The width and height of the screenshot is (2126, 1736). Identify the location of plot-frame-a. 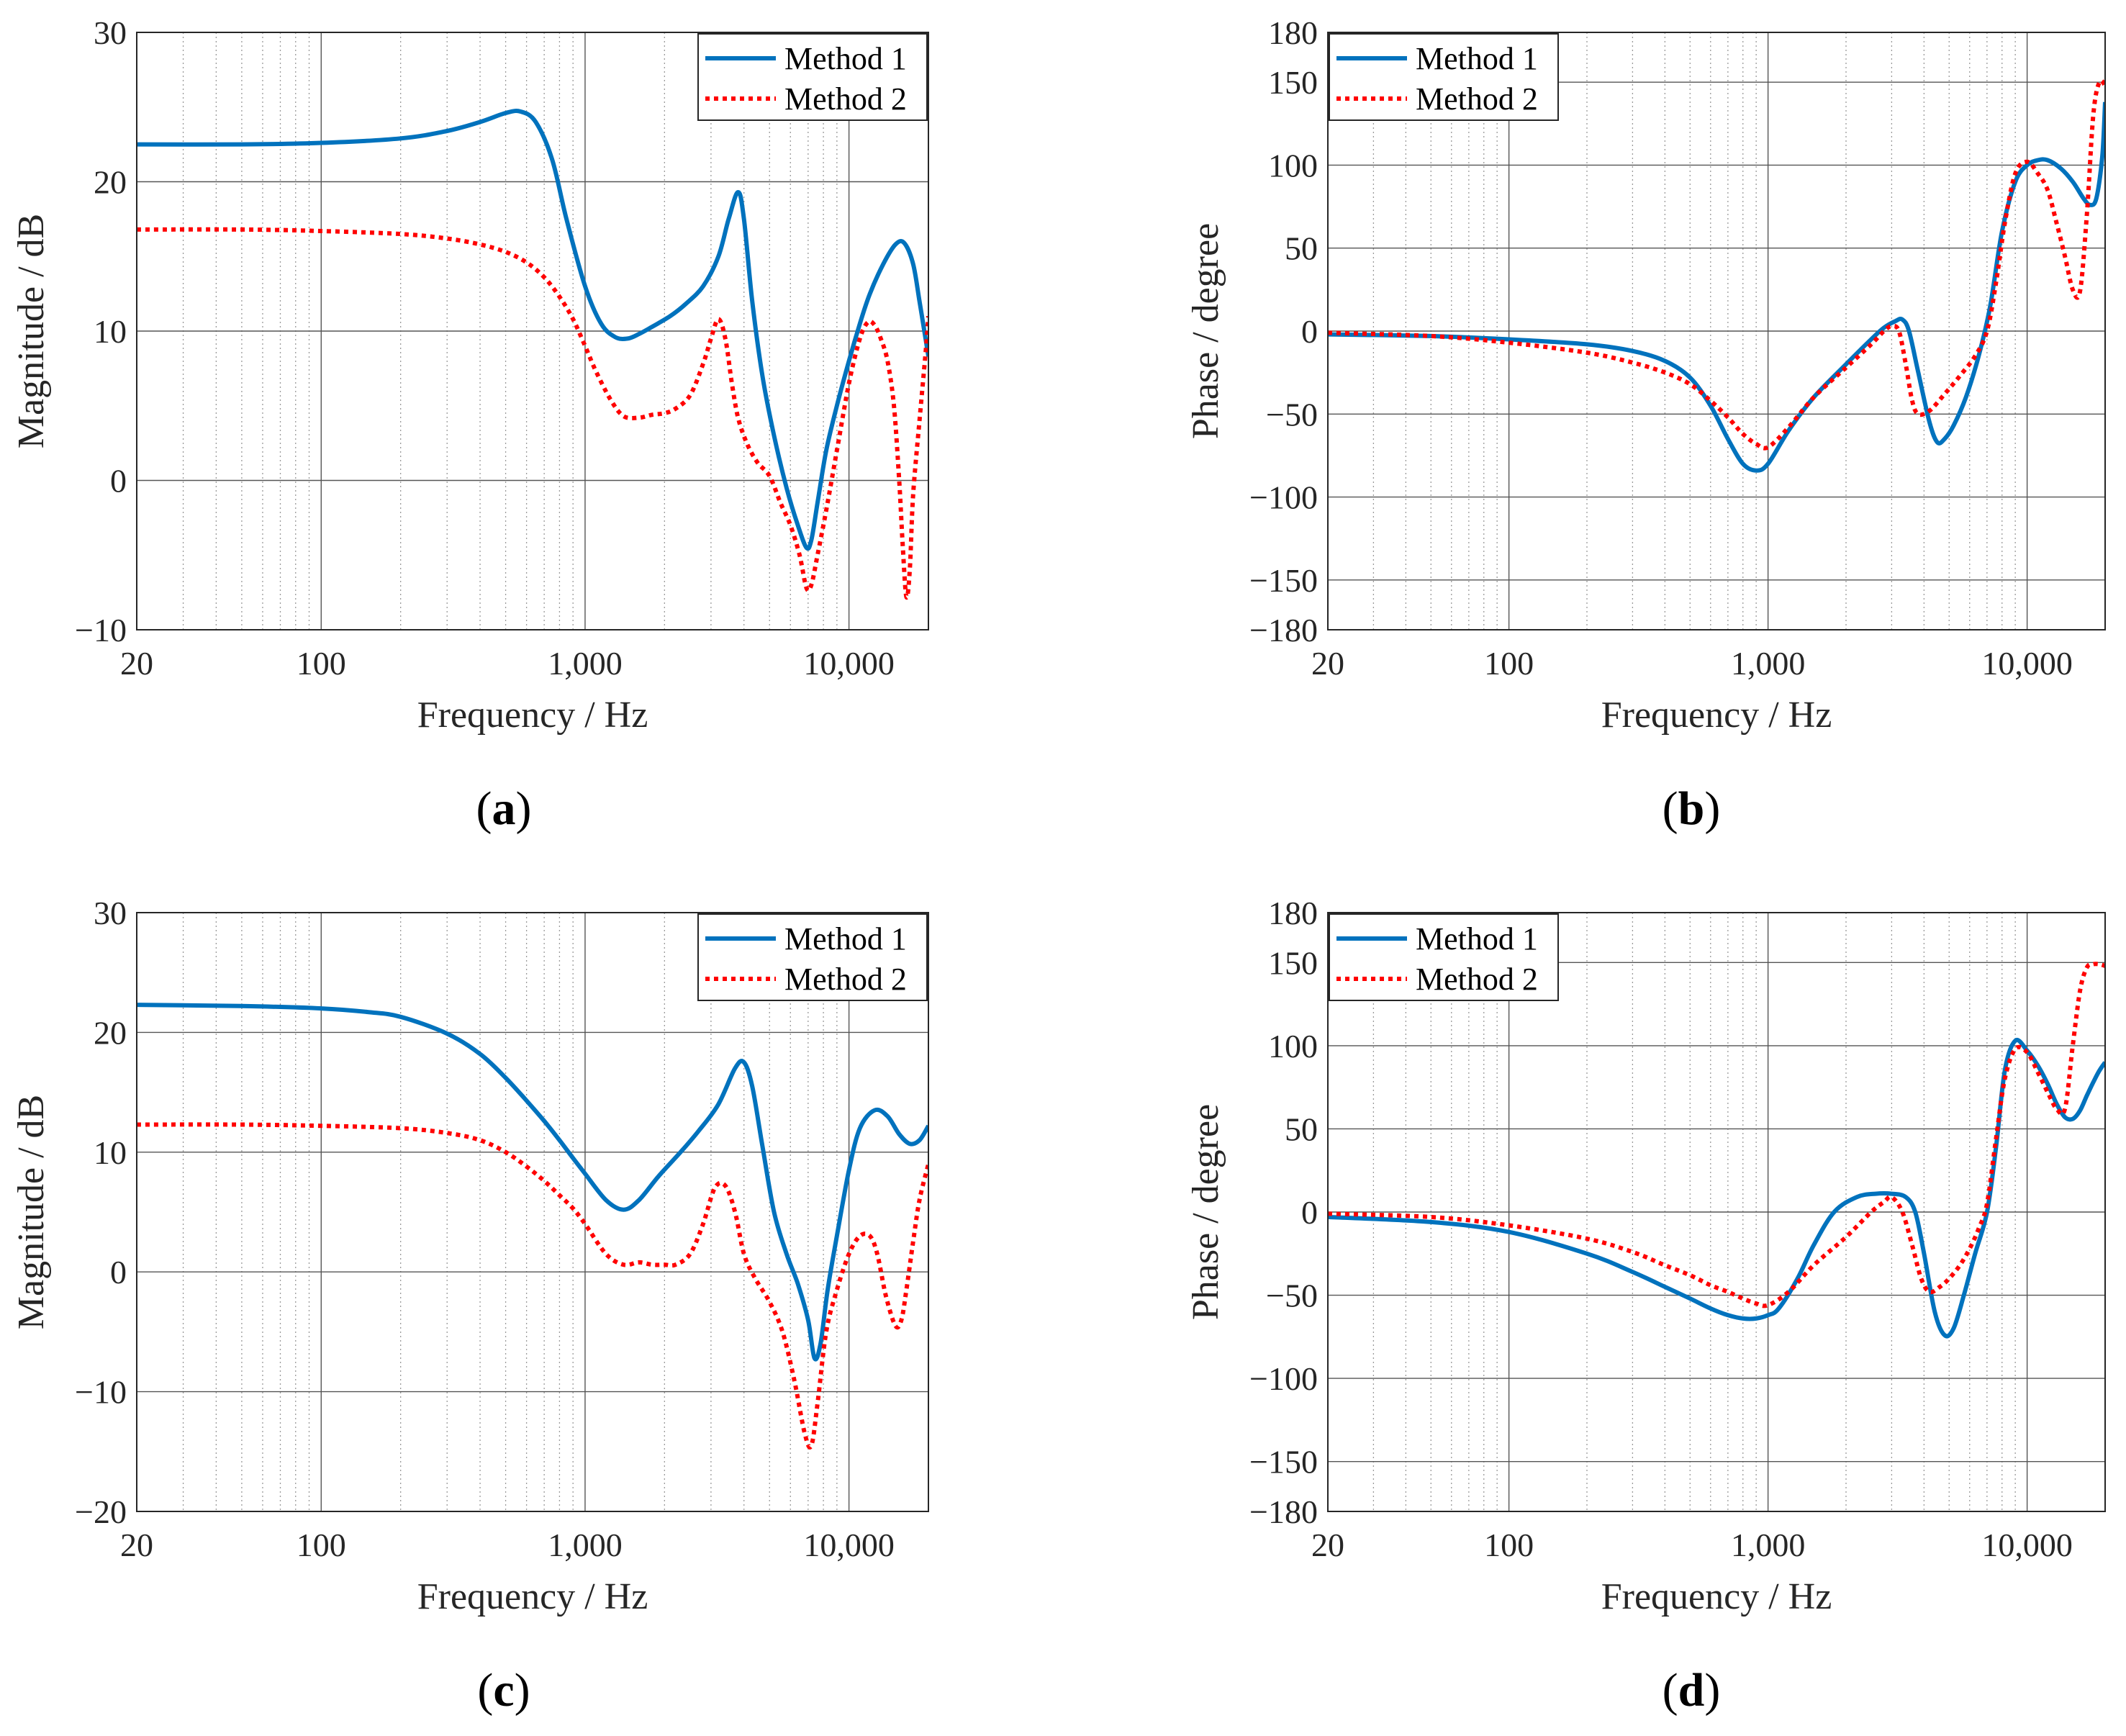
(532, 331).